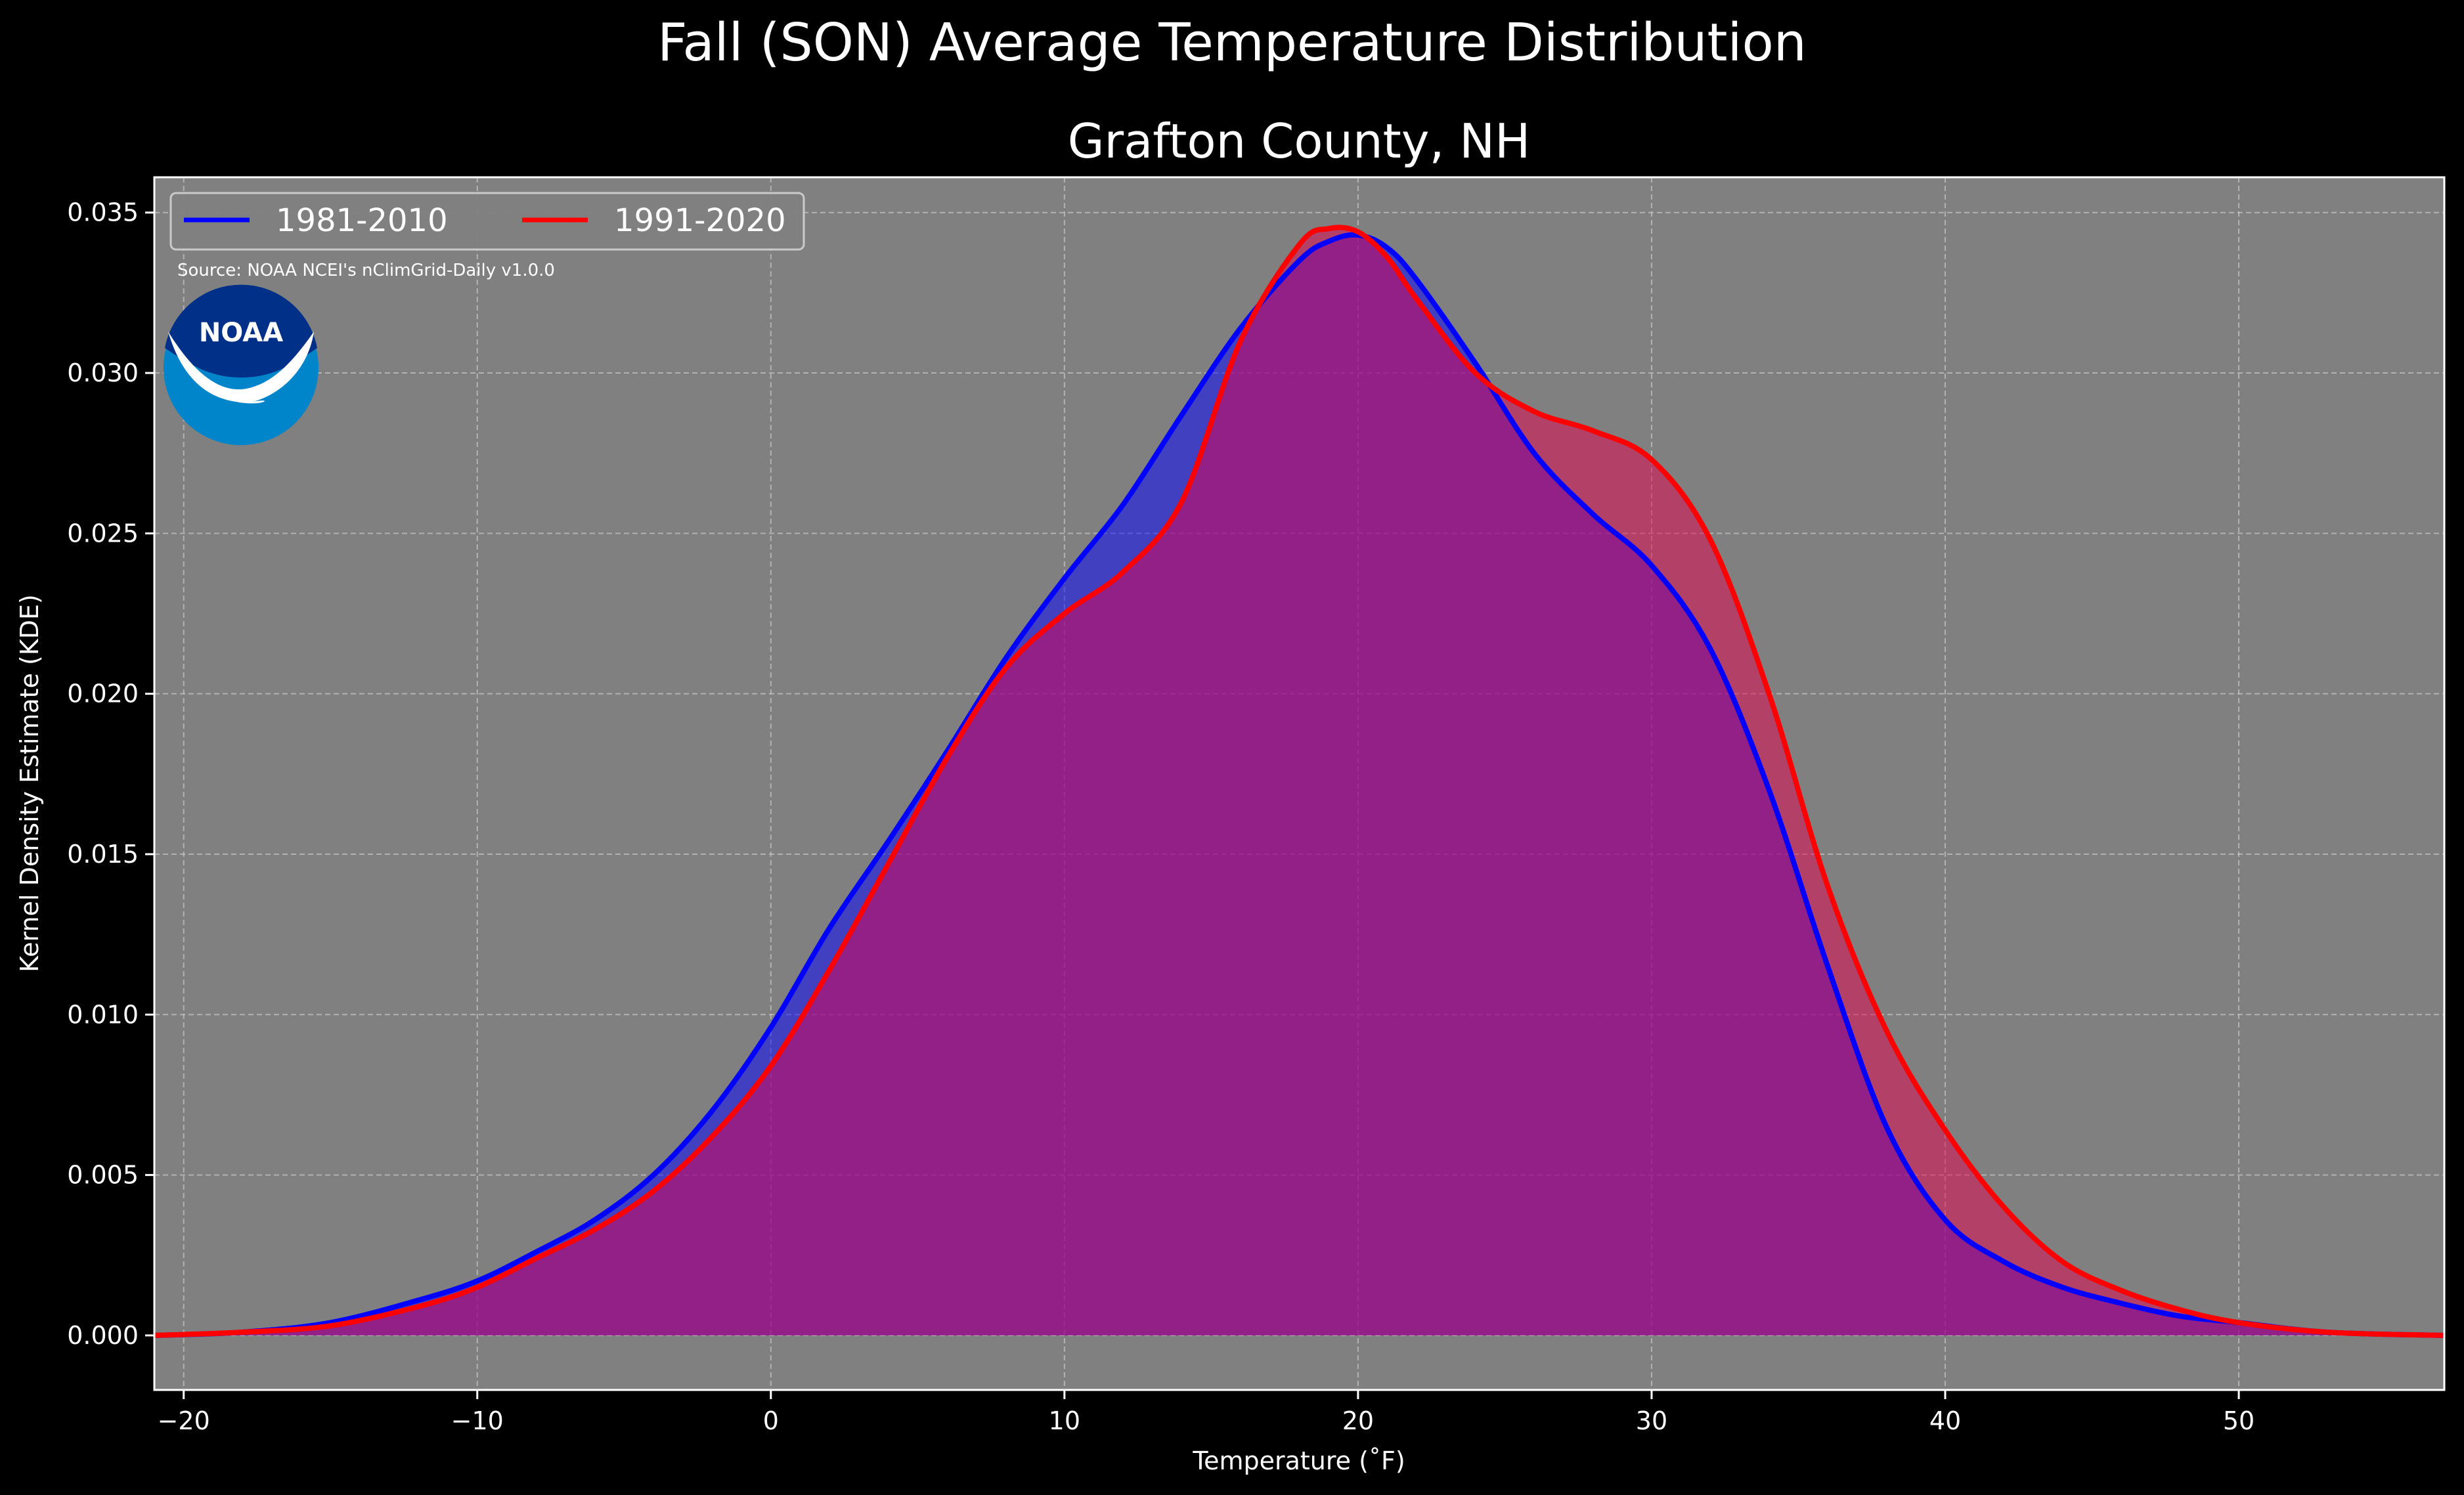 Image resolution: width=2464 pixels, height=1495 pixels. Describe the element at coordinates (103, 533) in the screenshot. I see `y-tick-label: 0.025` at that location.